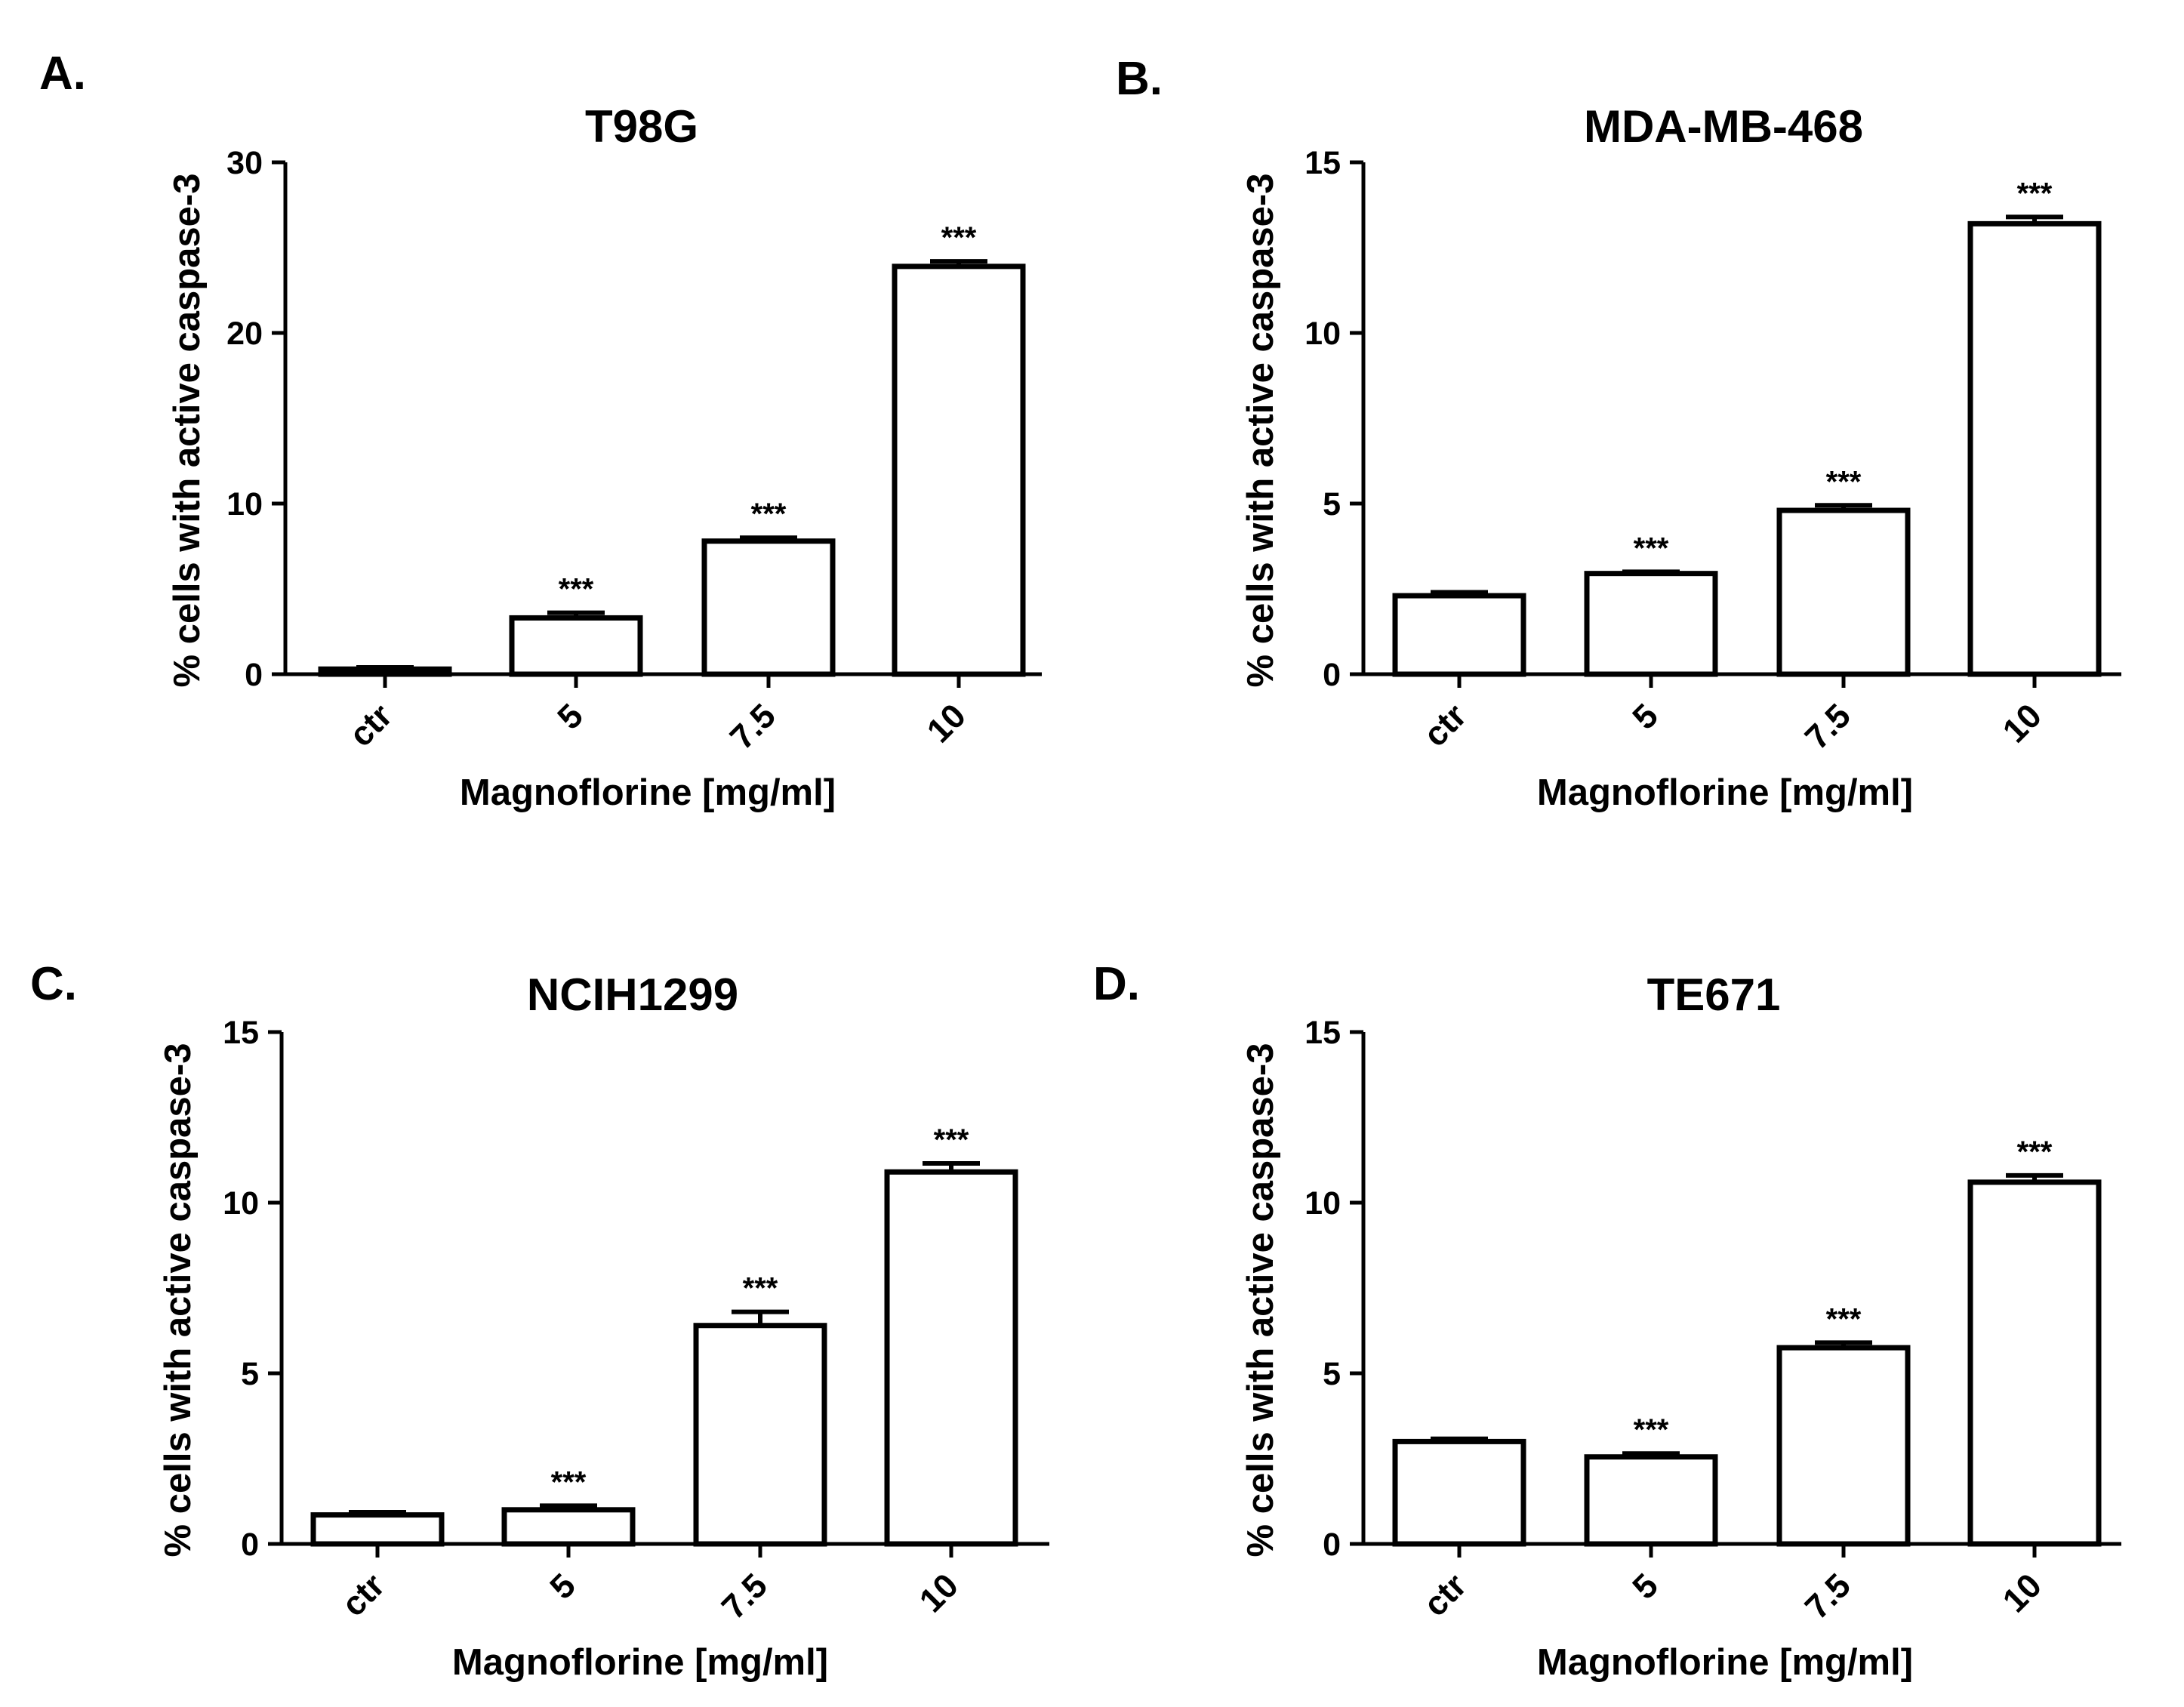  I want to click on panel-letter: C., so click(54, 984).